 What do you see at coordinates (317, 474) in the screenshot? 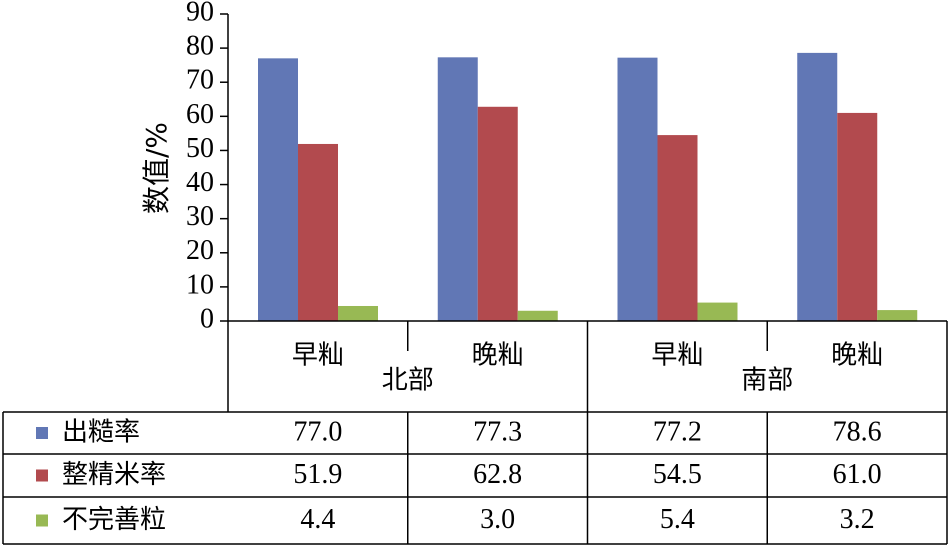
I see `table-cell-1-0: 51.9` at bounding box center [317, 474].